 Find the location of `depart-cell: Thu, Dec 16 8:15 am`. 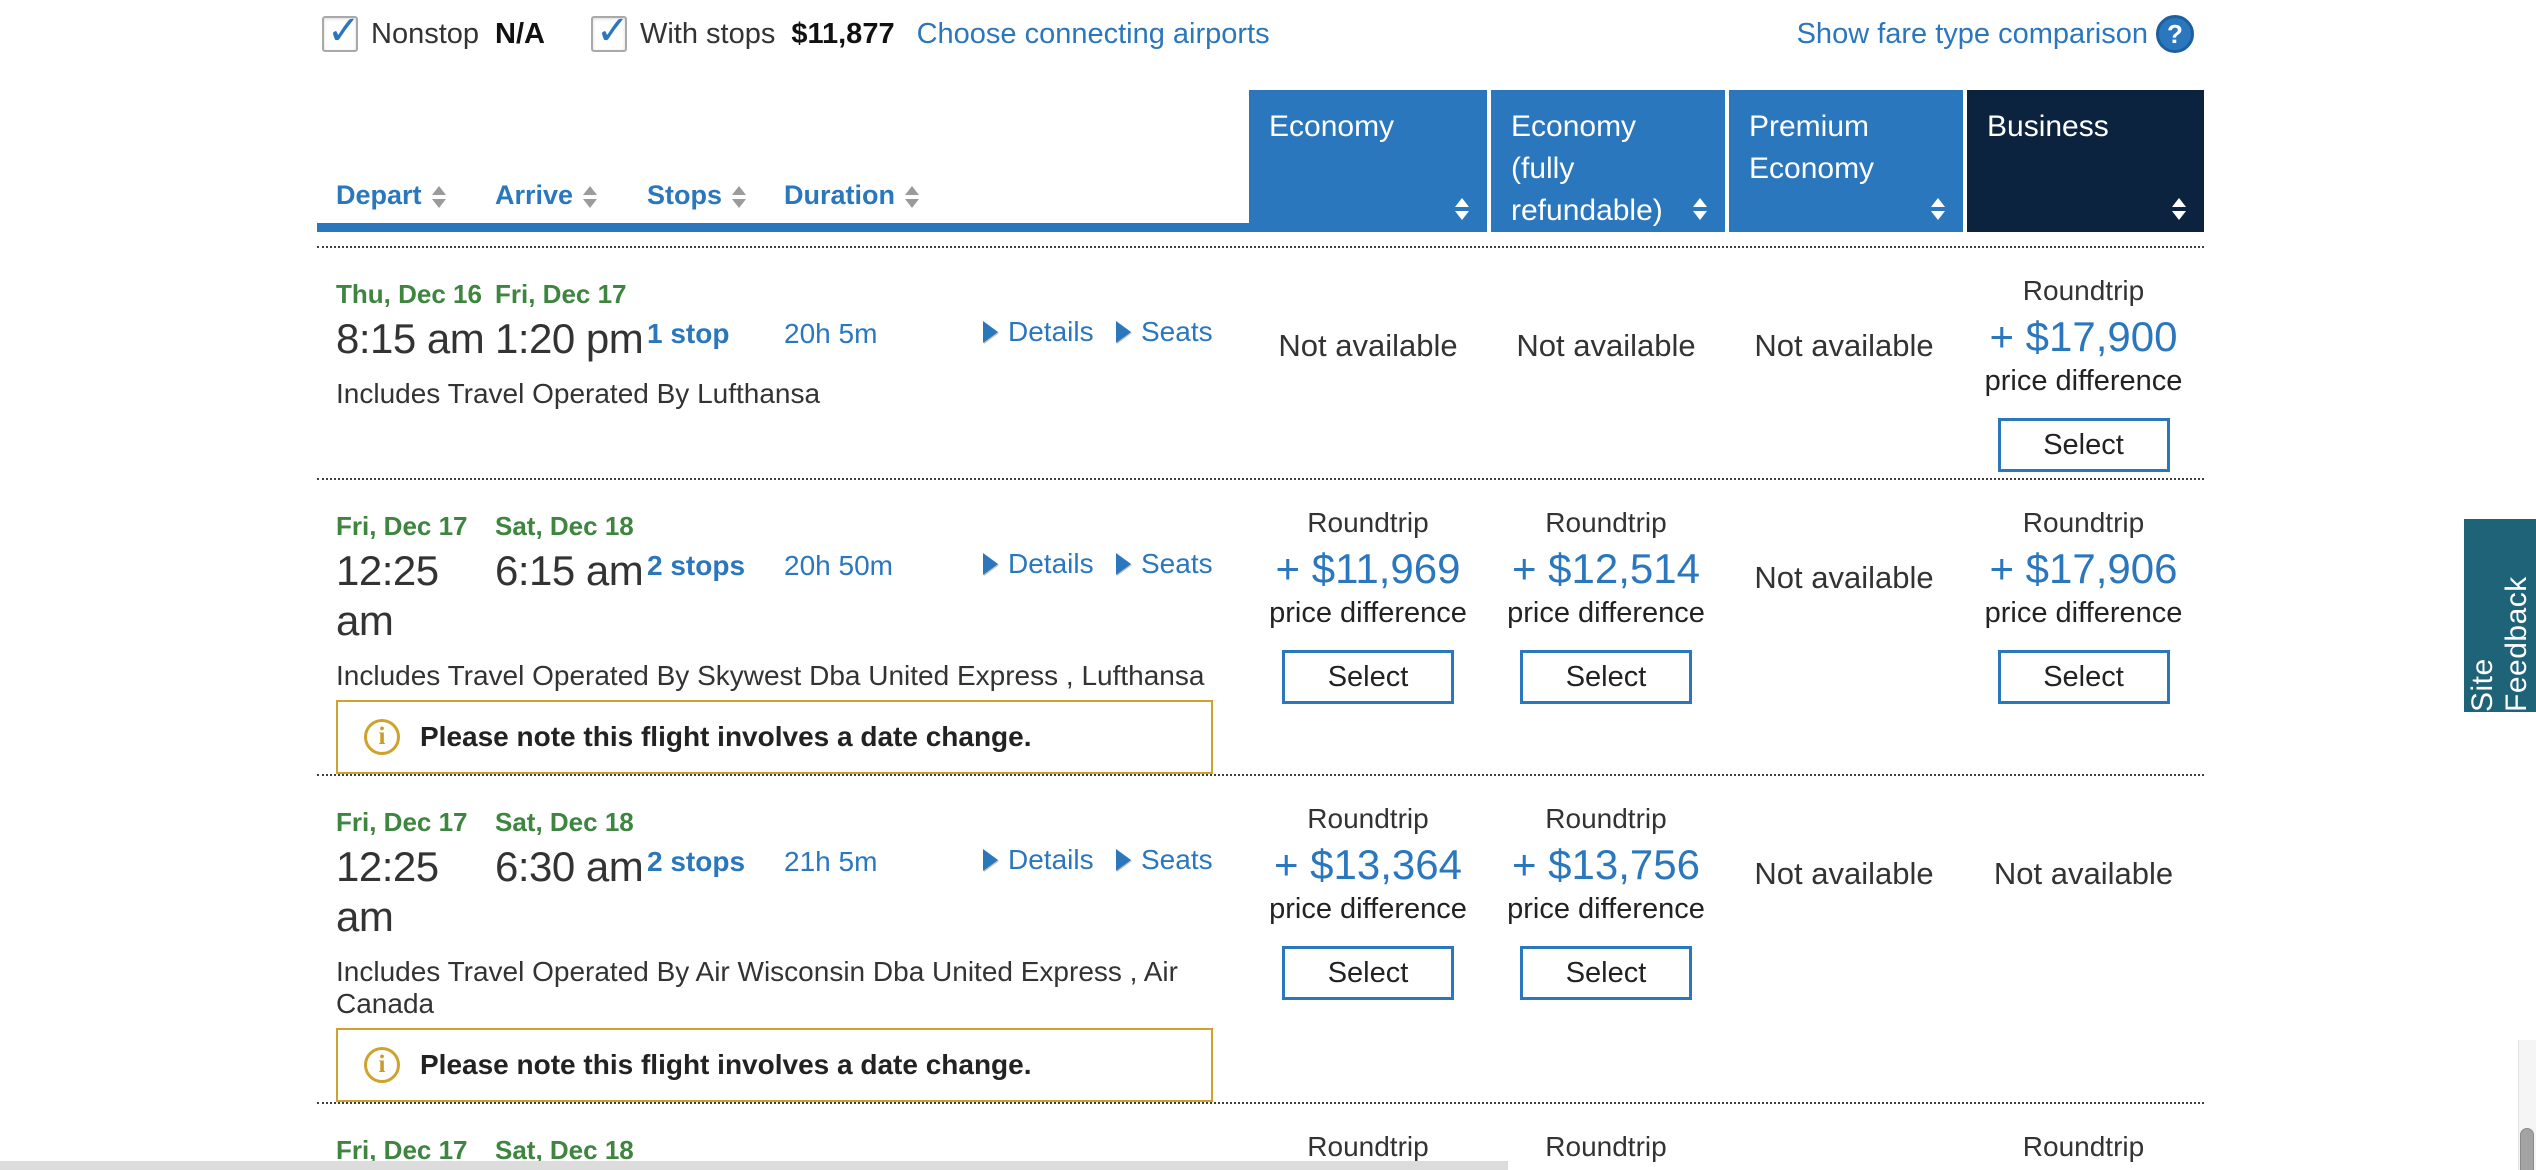

depart-cell: Thu, Dec 16 8:15 am is located at coordinates (406, 306).